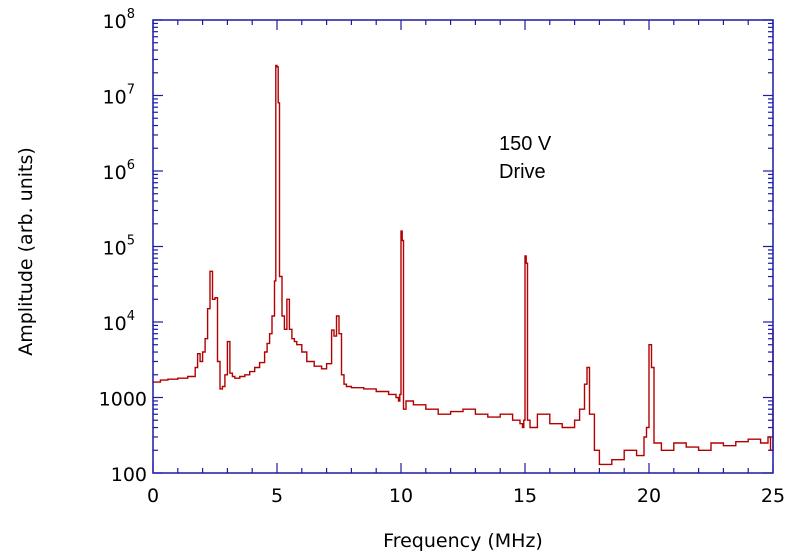 The image size is (790, 554). Describe the element at coordinates (649, 496) in the screenshot. I see `x-tick-label: 20` at that location.